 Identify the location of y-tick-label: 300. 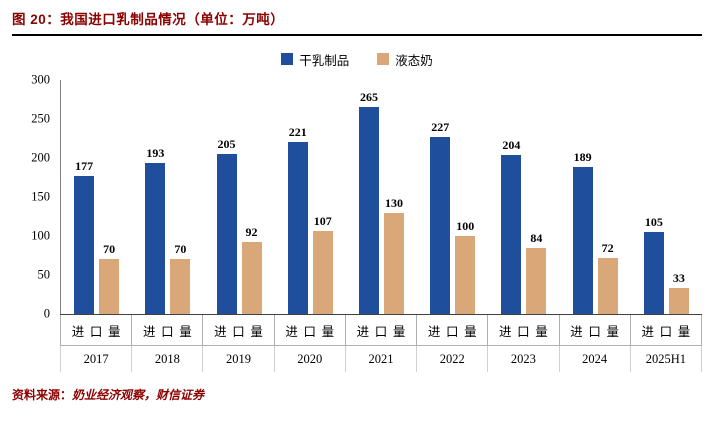
(40, 79).